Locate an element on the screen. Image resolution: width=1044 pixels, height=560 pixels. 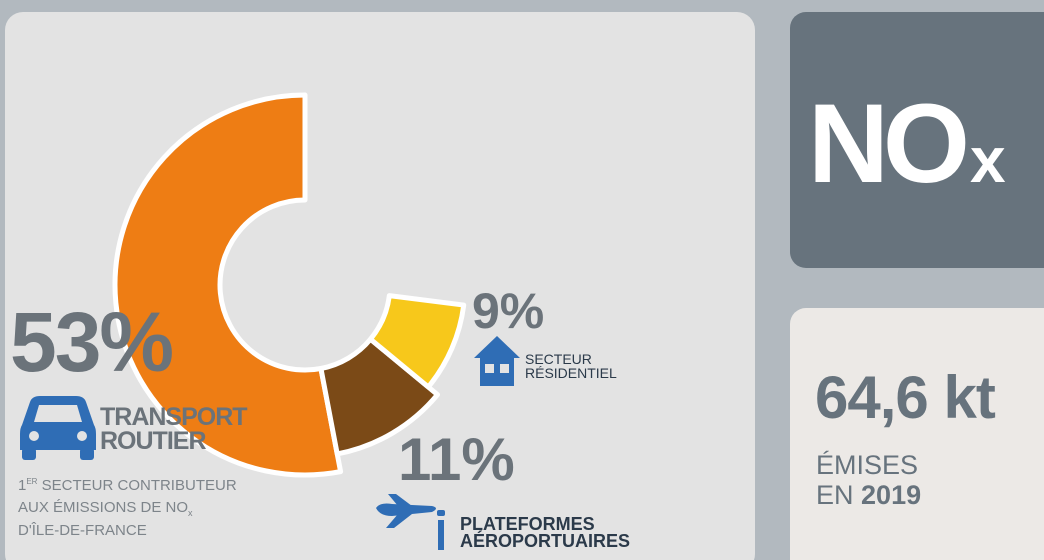
note-rank-suffix: ER is located at coordinates (32, 481).